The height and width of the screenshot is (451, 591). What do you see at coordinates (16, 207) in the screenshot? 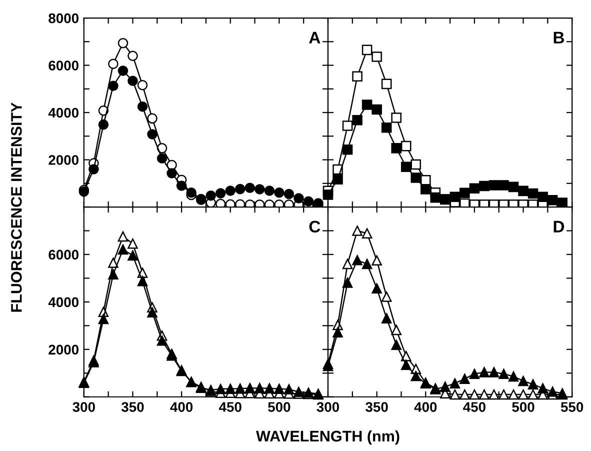
I see `y-axis-title: FLUORESCENCE INTENSITY` at bounding box center [16, 207].